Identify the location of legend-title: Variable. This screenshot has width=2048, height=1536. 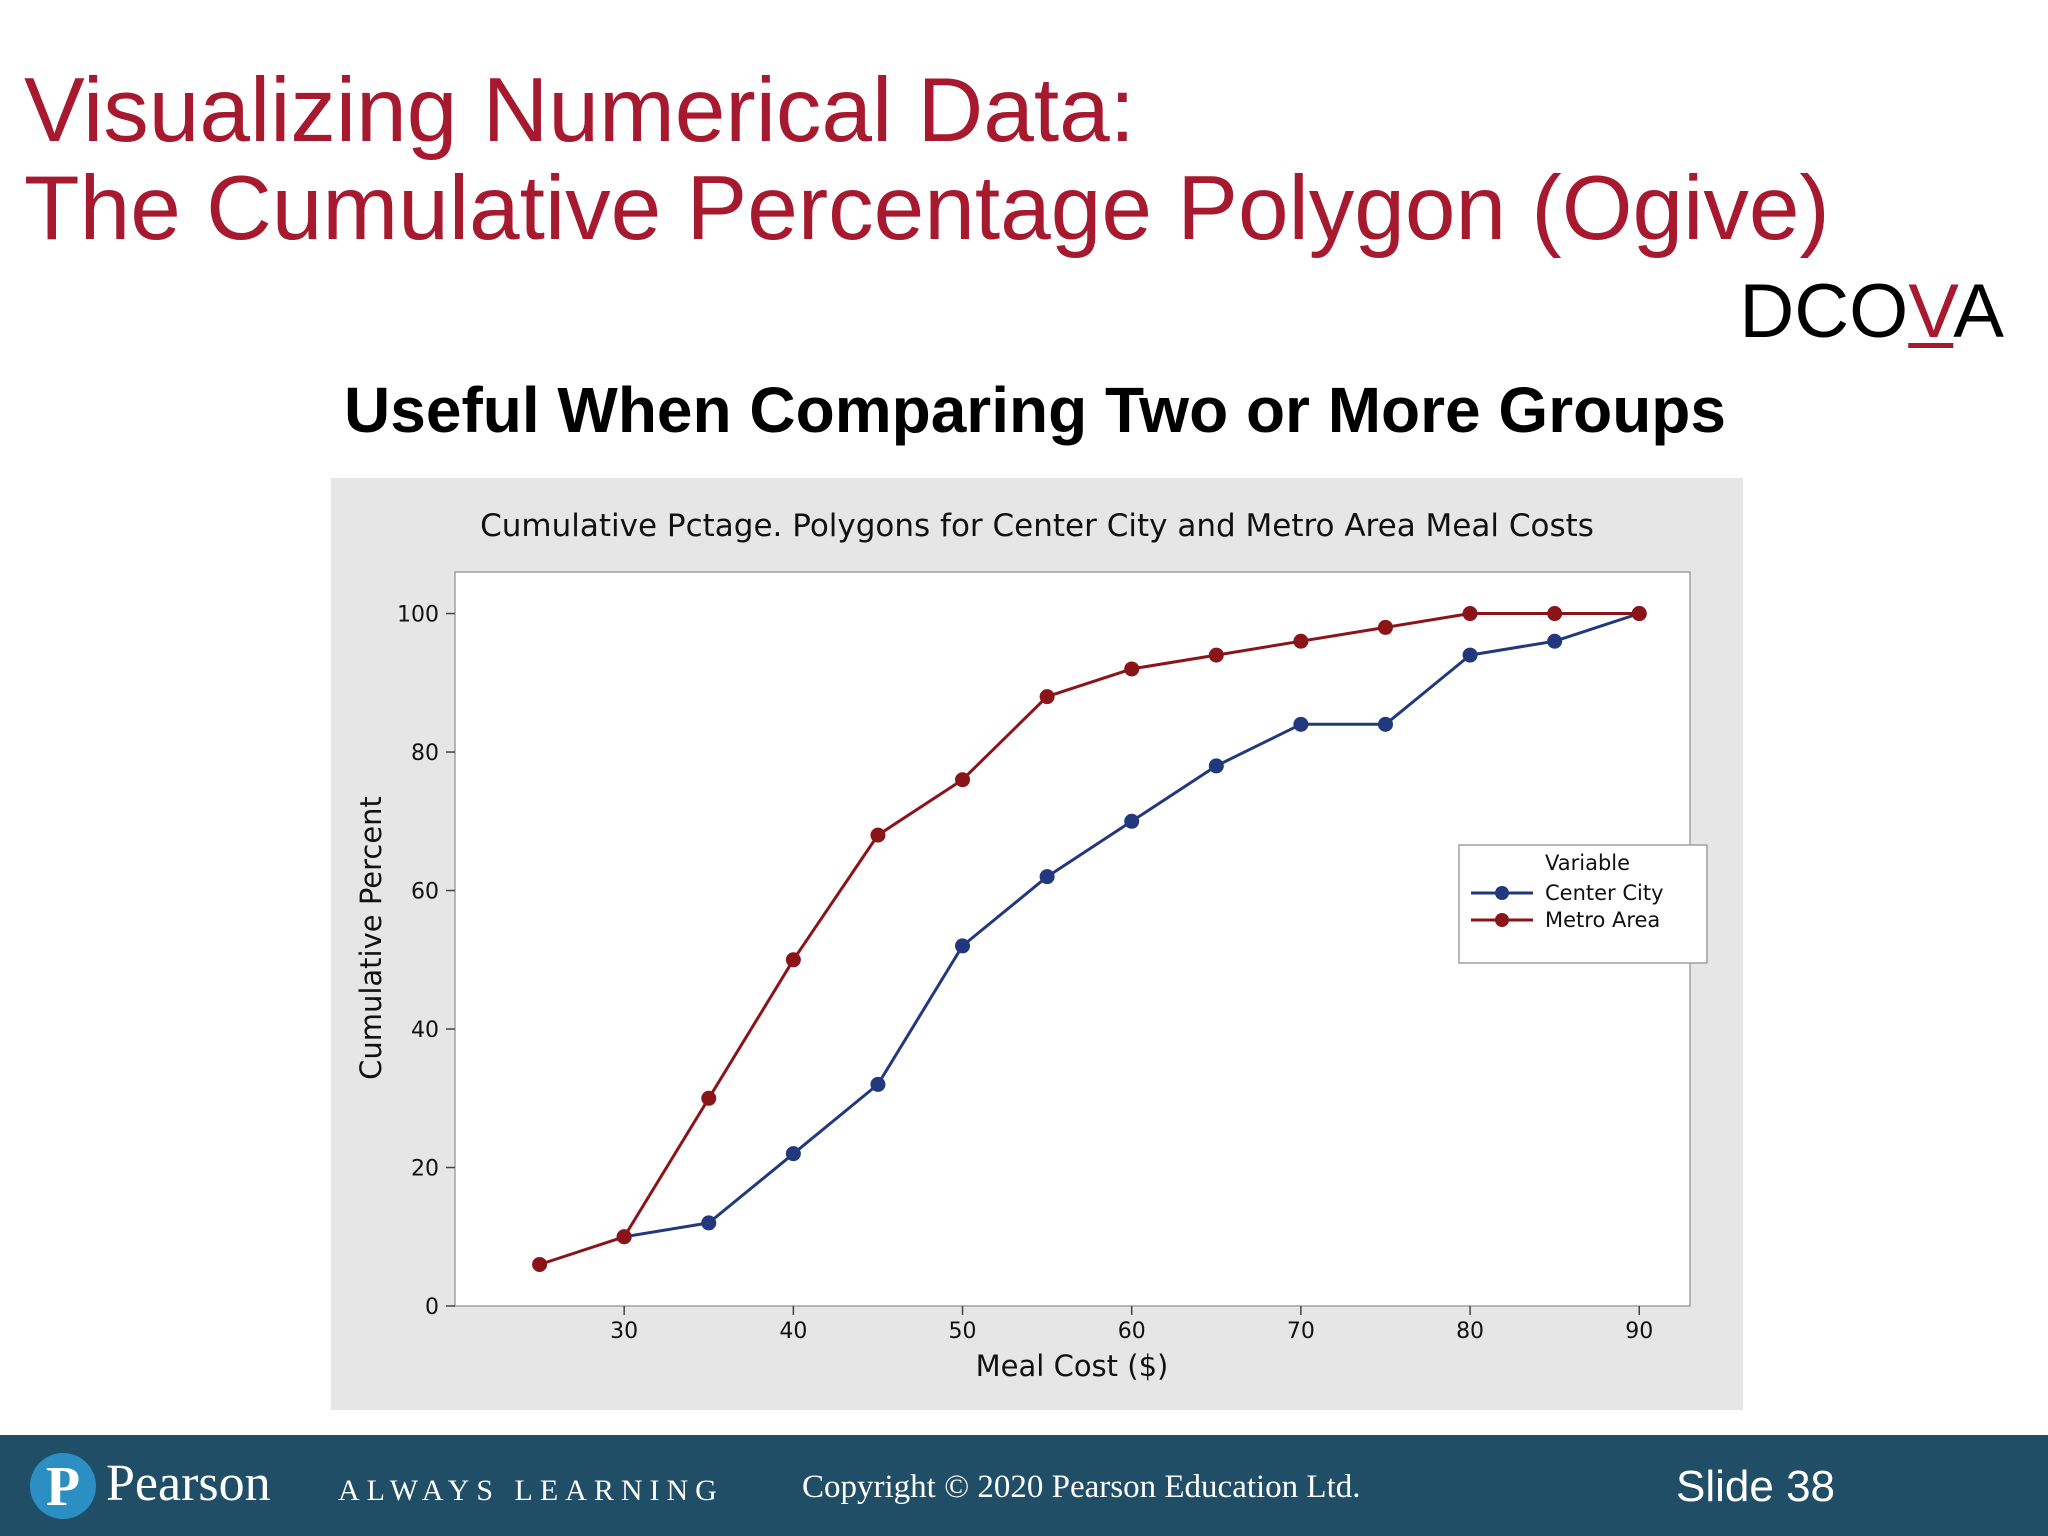
(1587, 863).